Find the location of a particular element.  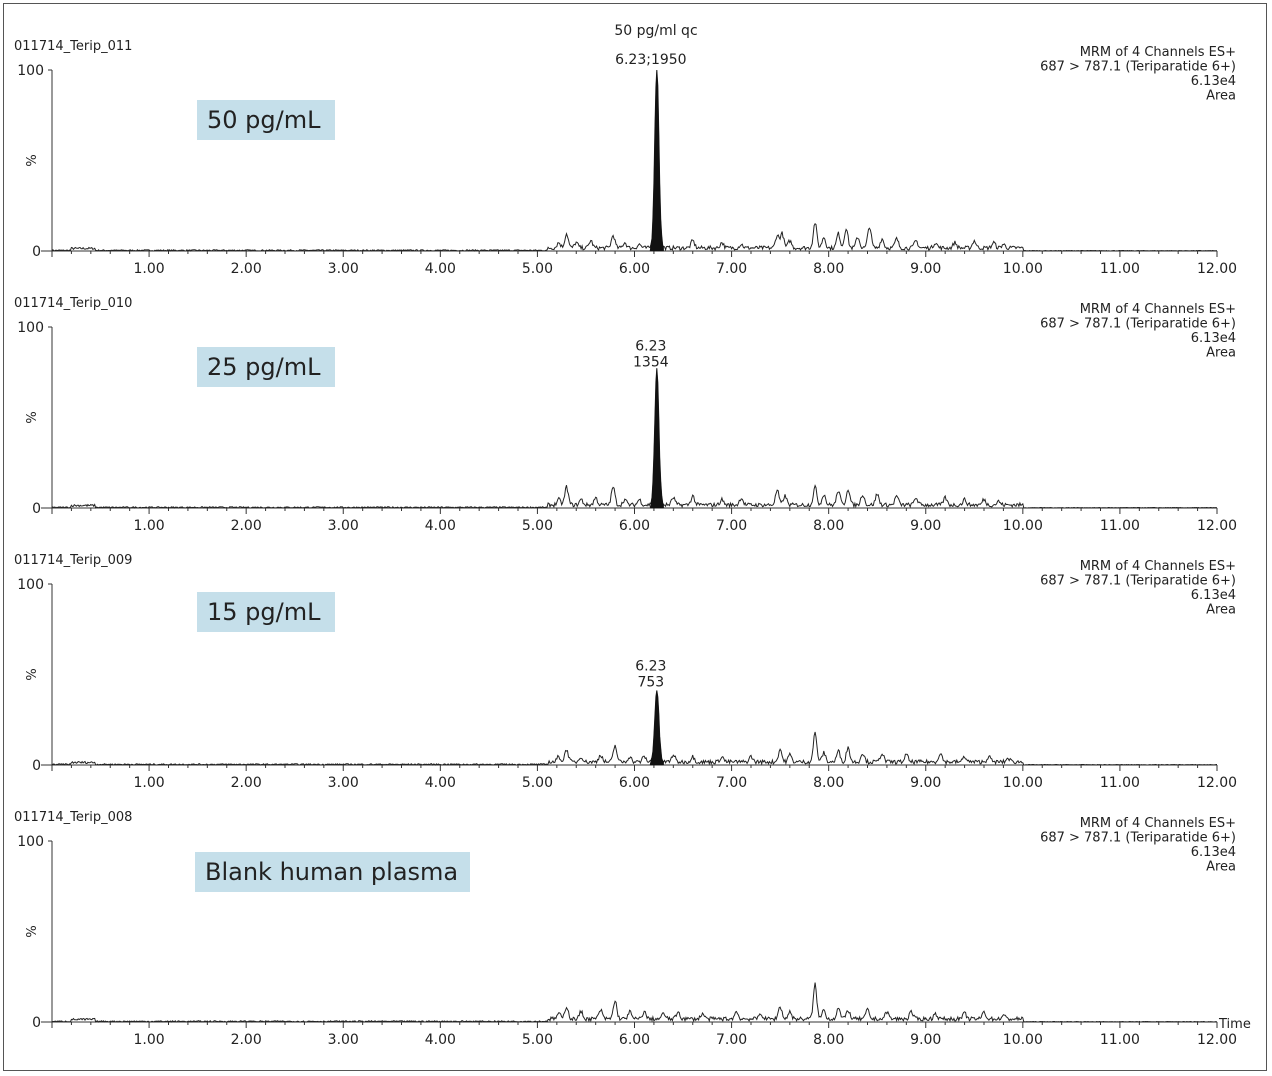

peak-label: 6.23;1950 is located at coordinates (651, 60).